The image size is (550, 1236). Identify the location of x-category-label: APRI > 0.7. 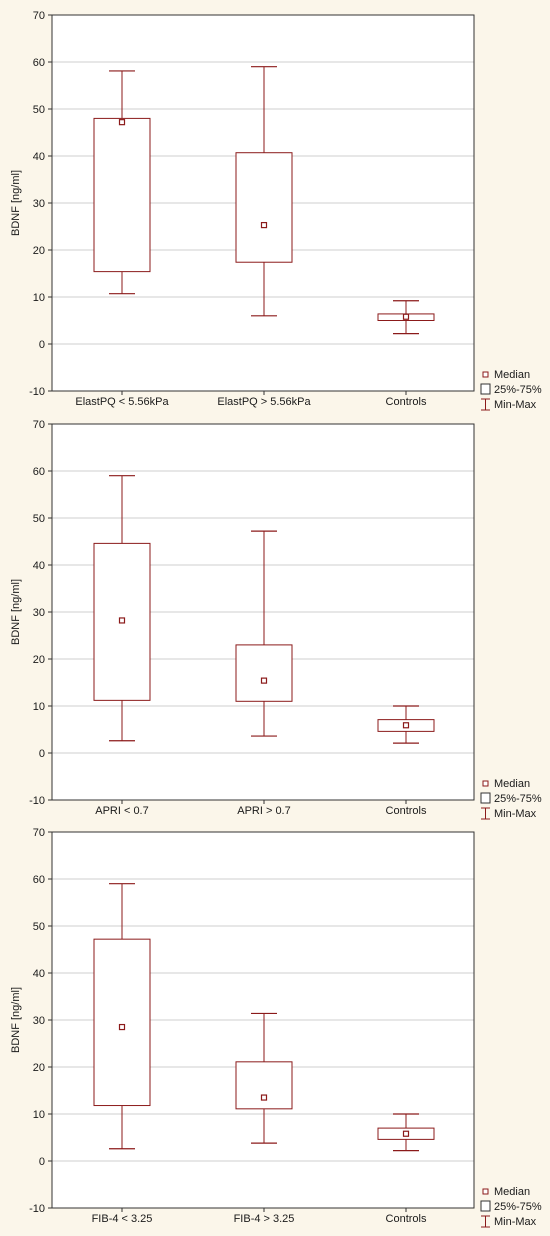
(264, 811).